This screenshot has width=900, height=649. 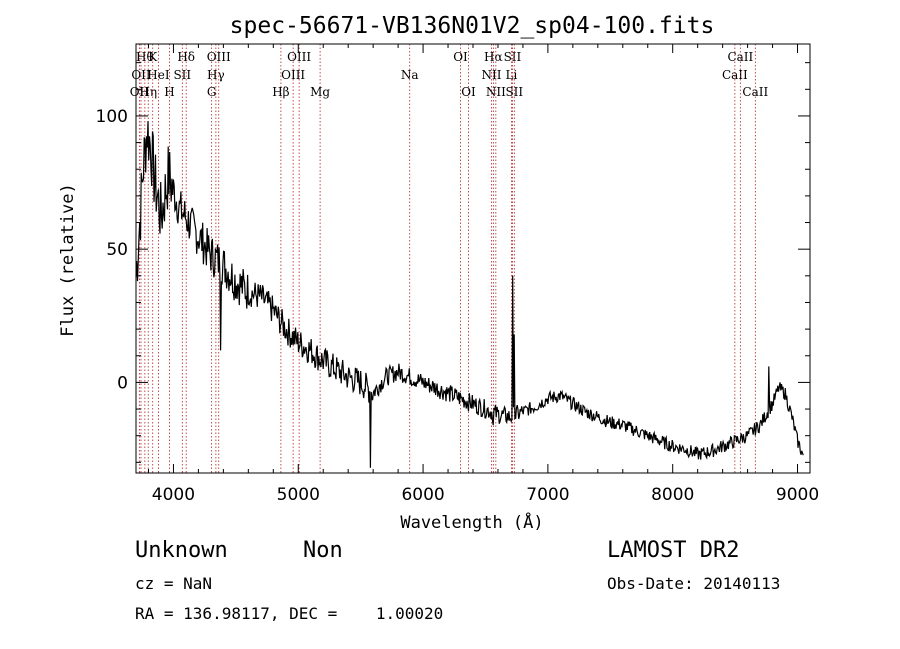 I want to click on spectral-line-label: H, so click(x=169, y=92).